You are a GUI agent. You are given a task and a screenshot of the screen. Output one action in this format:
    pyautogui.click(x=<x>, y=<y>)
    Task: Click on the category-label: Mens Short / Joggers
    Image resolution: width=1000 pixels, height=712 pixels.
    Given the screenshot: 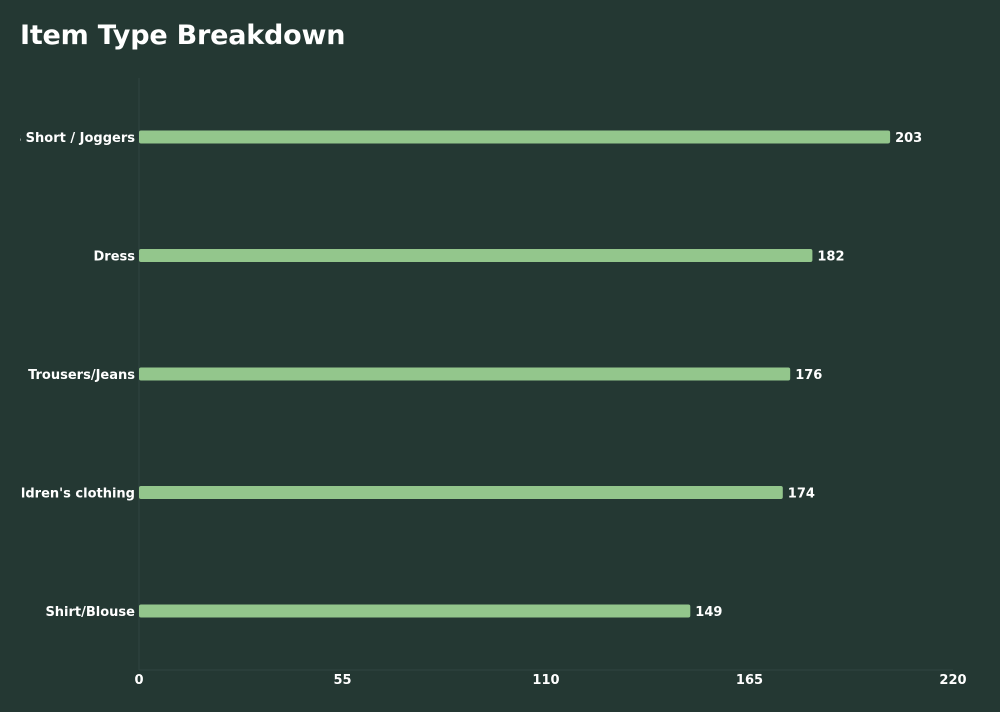 What is the action you would take?
    pyautogui.click(x=67, y=138)
    